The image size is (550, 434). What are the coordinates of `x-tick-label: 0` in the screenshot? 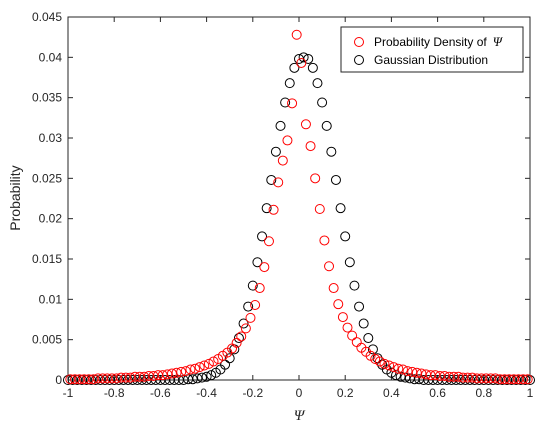 It's located at (299, 393).